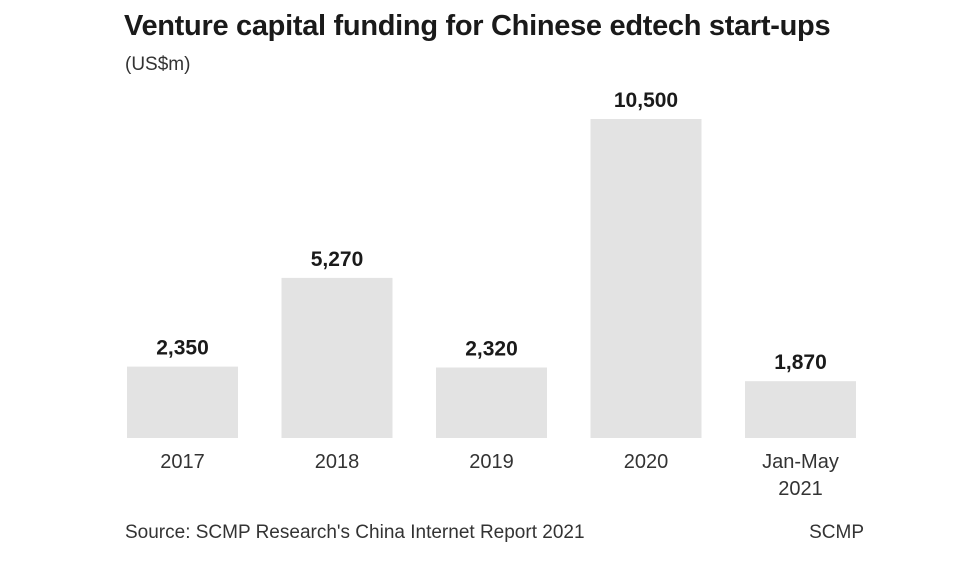 The height and width of the screenshot is (582, 972). I want to click on brand-credit: SCMP, so click(836, 532).